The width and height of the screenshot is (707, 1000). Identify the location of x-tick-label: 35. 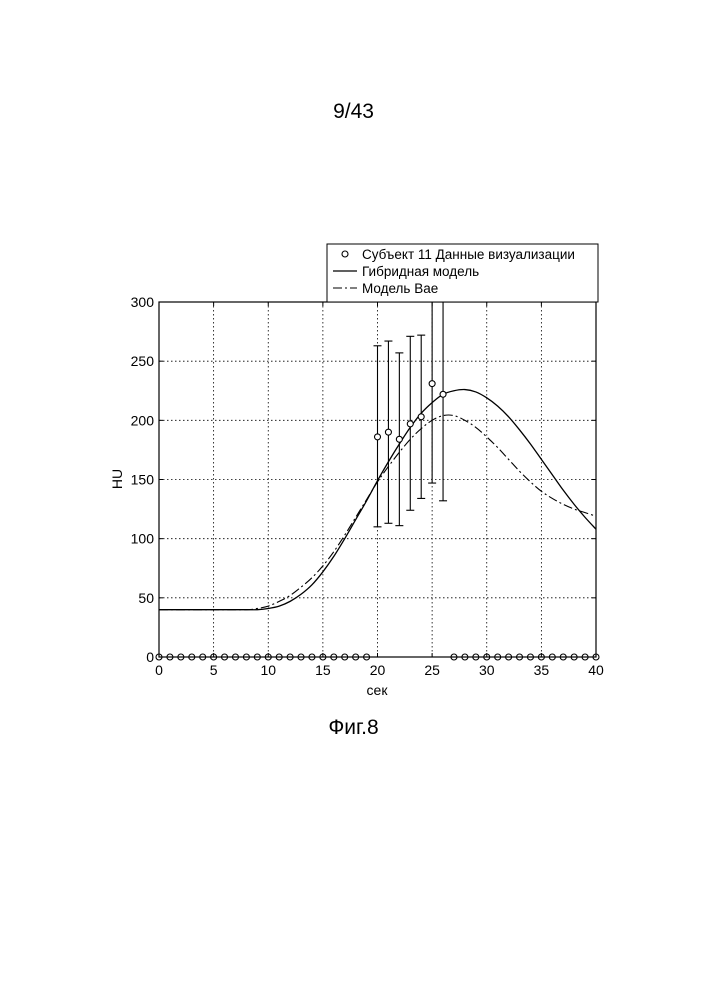
(542, 670).